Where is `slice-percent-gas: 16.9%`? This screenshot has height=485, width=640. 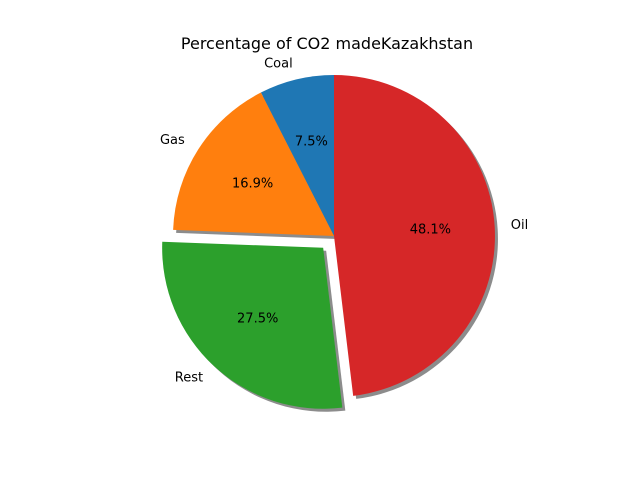 slice-percent-gas: 16.9% is located at coordinates (252, 184).